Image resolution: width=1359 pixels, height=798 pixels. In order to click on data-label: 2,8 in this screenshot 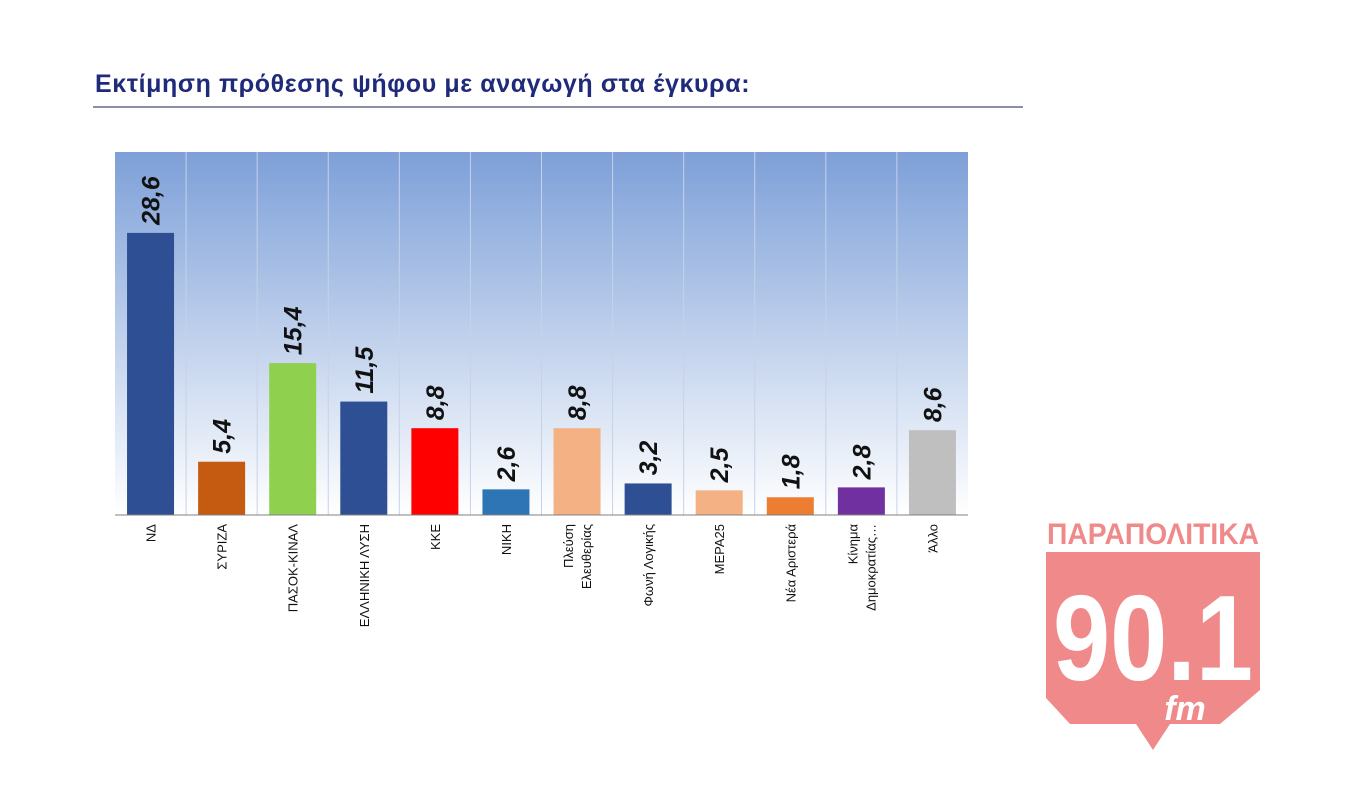, I will do `click(862, 463)`.